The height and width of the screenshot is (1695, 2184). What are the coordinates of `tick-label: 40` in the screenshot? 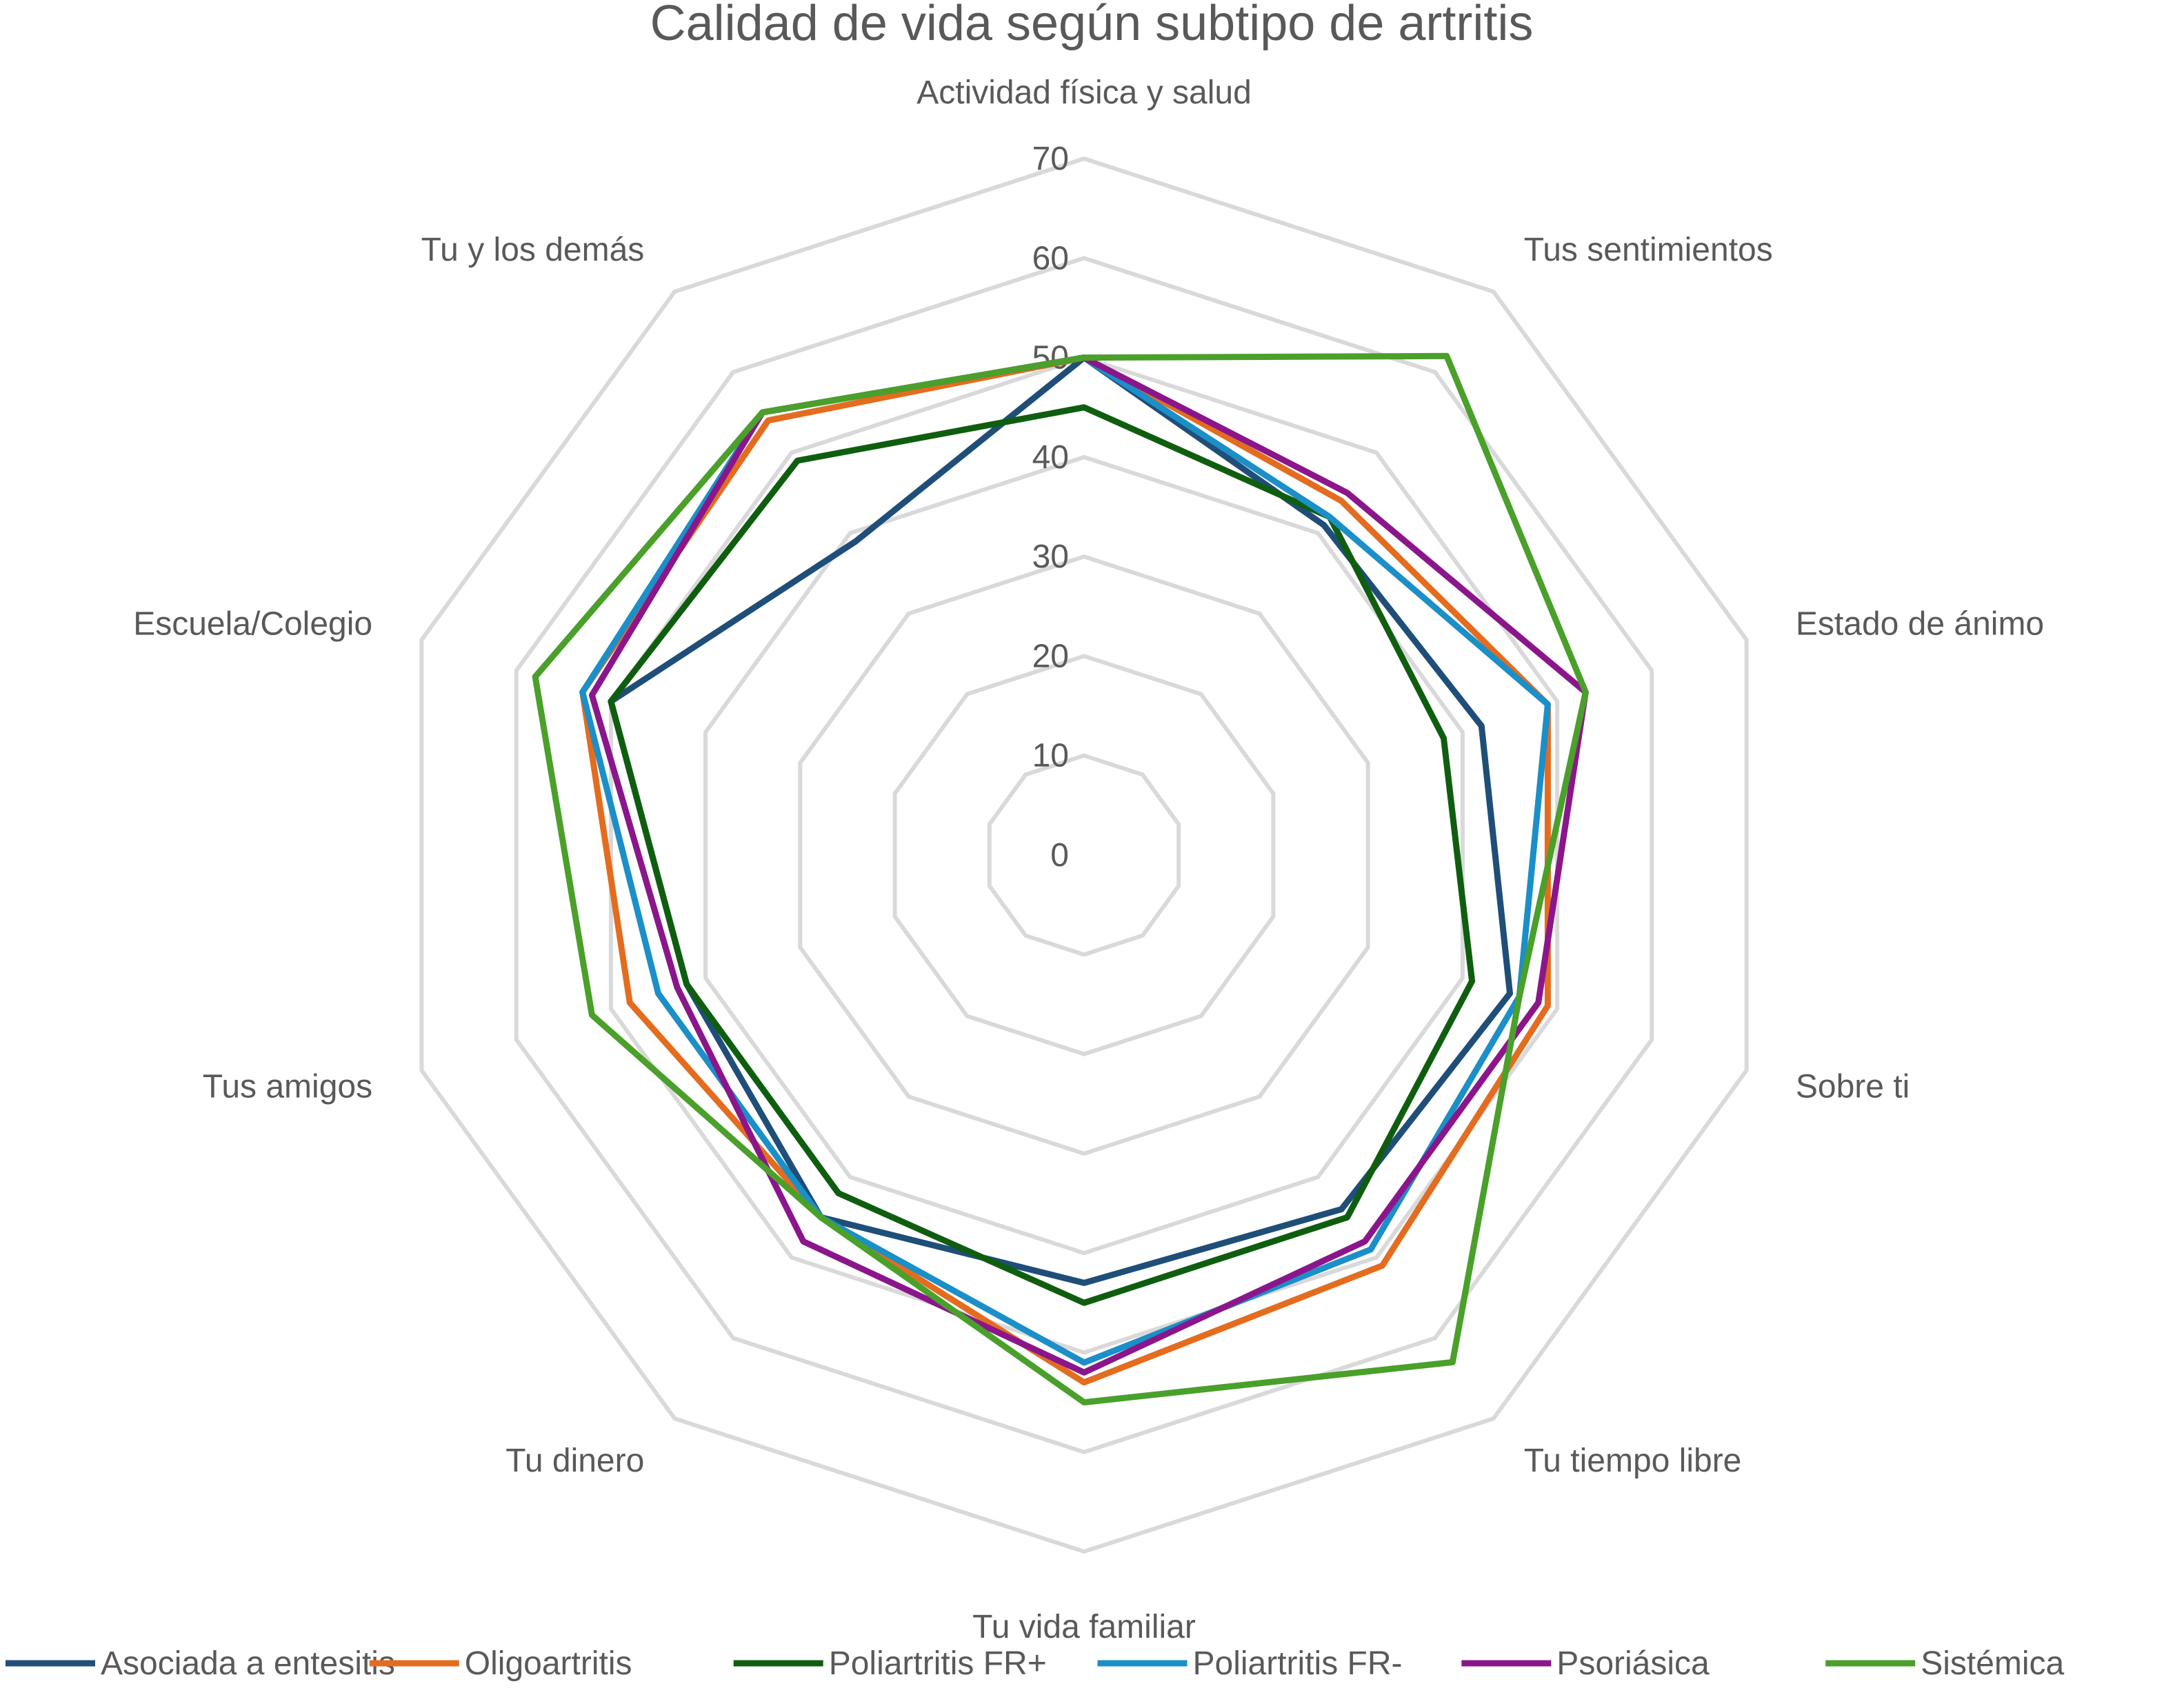 It's located at (1050, 457).